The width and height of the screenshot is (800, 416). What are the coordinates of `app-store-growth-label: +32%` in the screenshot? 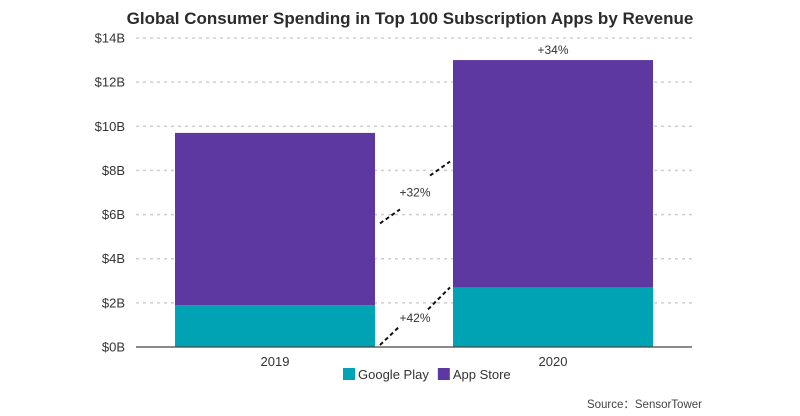 It's located at (414, 193).